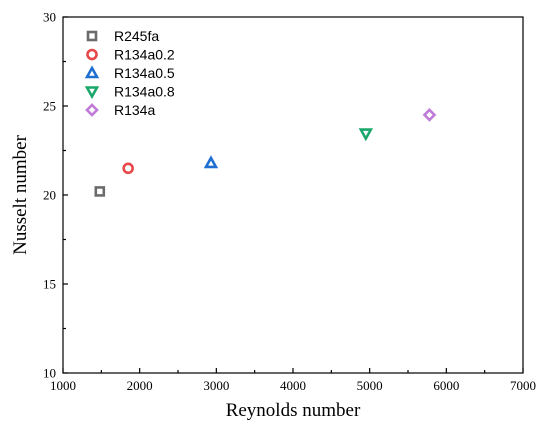 The height and width of the screenshot is (428, 550). What do you see at coordinates (20, 194) in the screenshot?
I see `y-axis-title: Nusselt number` at bounding box center [20, 194].